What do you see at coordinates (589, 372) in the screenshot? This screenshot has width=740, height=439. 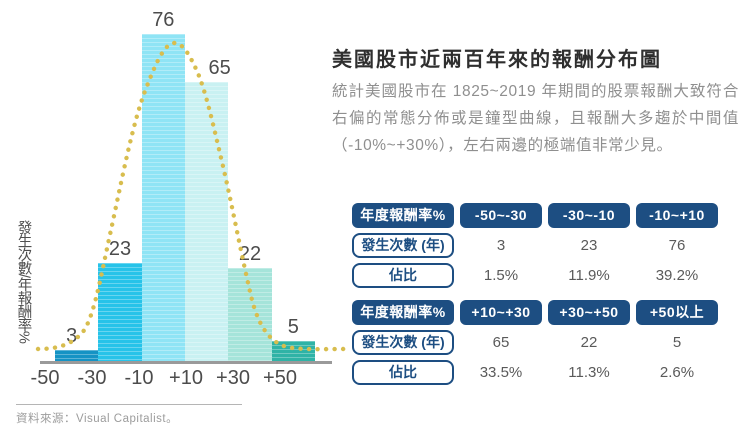 I see `table-value-cell: 11.3%` at bounding box center [589, 372].